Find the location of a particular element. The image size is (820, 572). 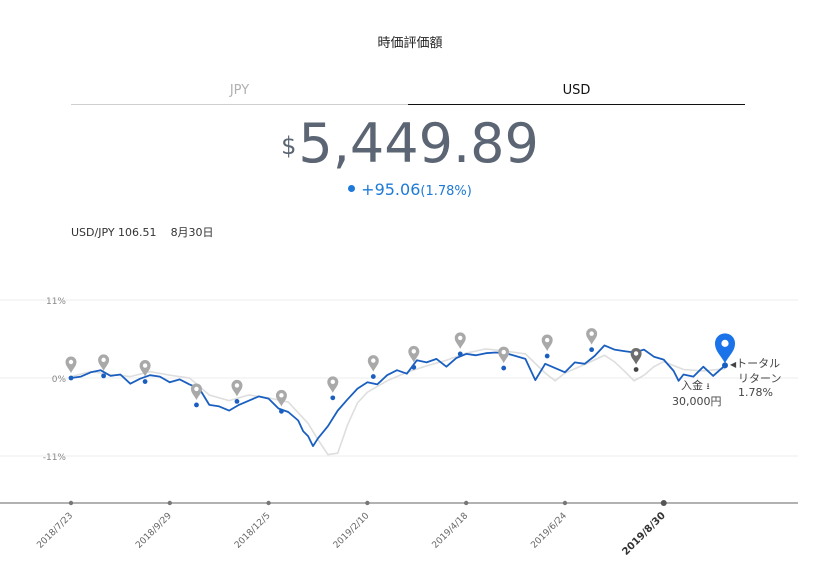

valuation-change: +95.06(1.78%) is located at coordinates (410, 189).